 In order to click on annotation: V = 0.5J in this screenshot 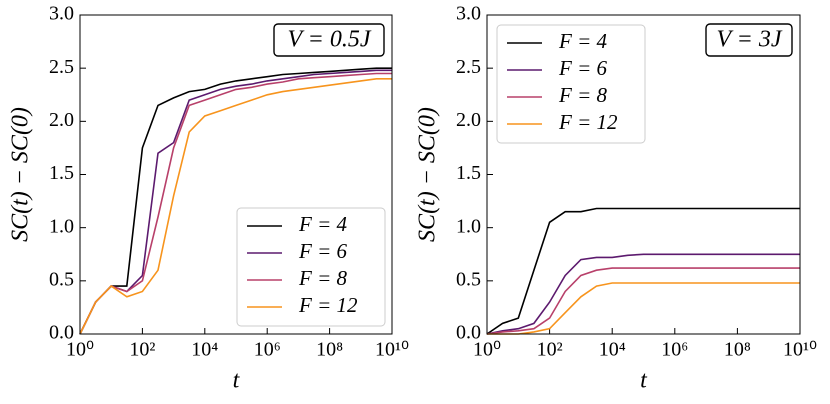, I will do `click(329, 40)`.